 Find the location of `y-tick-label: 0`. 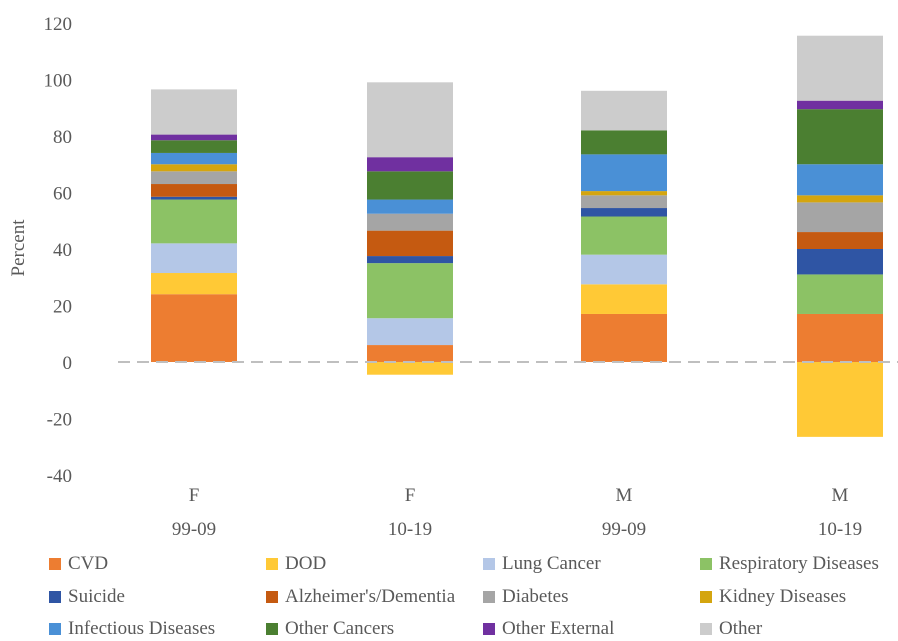

y-tick-label: 0 is located at coordinates (68, 363).